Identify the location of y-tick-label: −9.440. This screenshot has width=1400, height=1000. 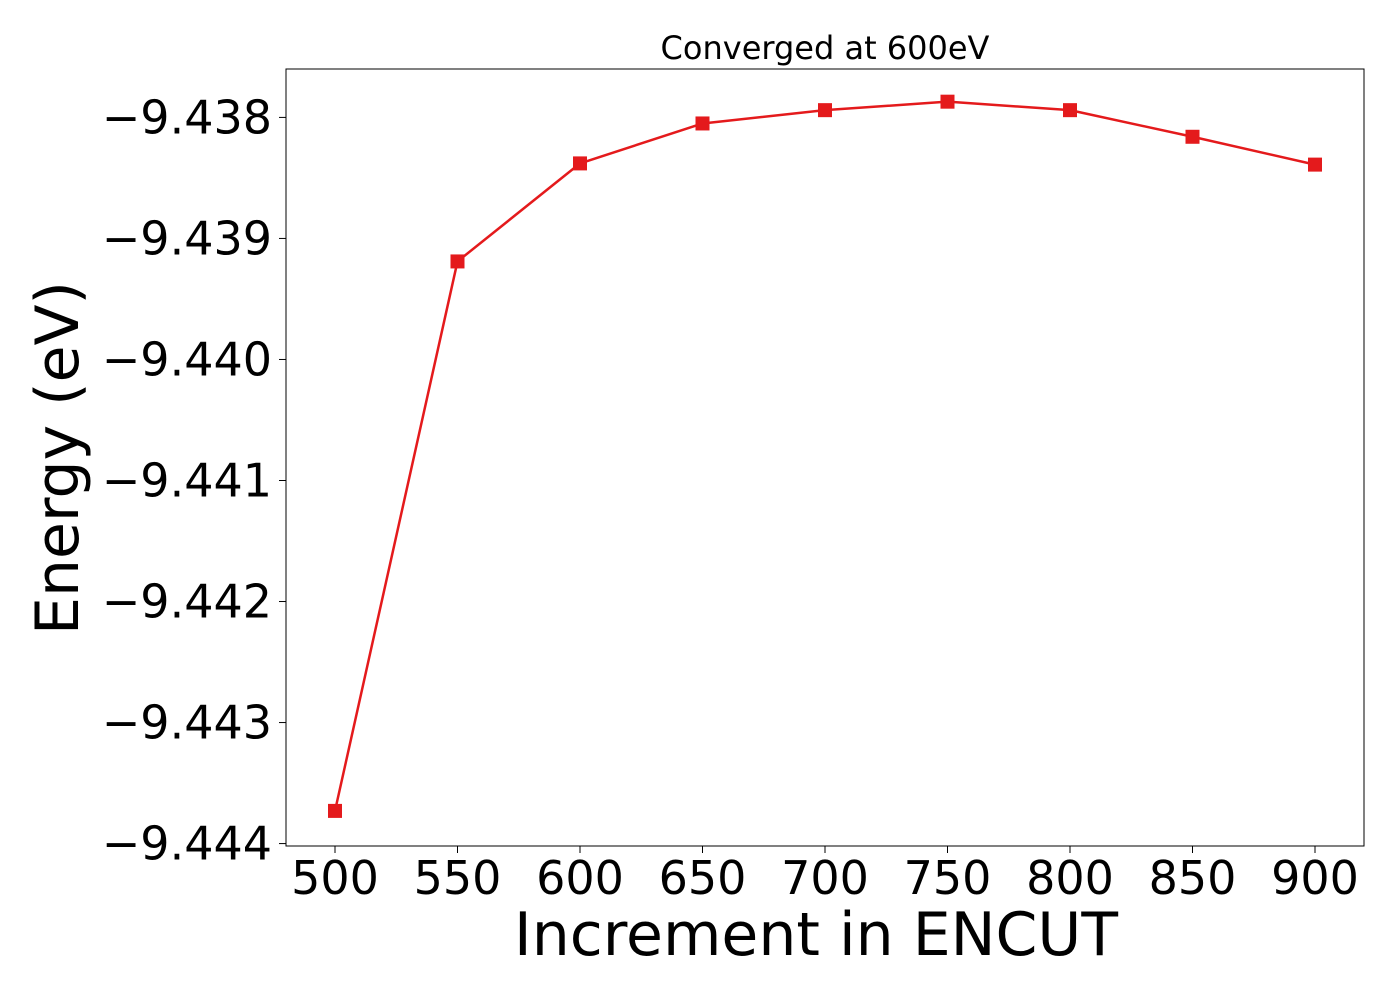
(187, 359).